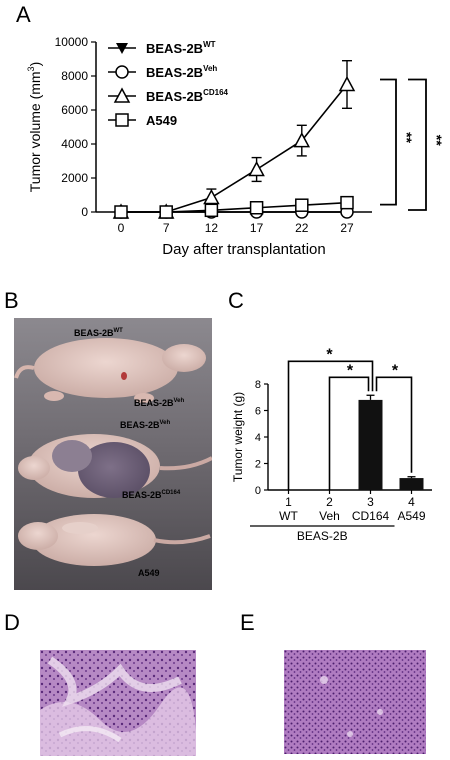 The image size is (450, 760). What do you see at coordinates (236, 300) in the screenshot?
I see `panel-letter-c: C` at bounding box center [236, 300].